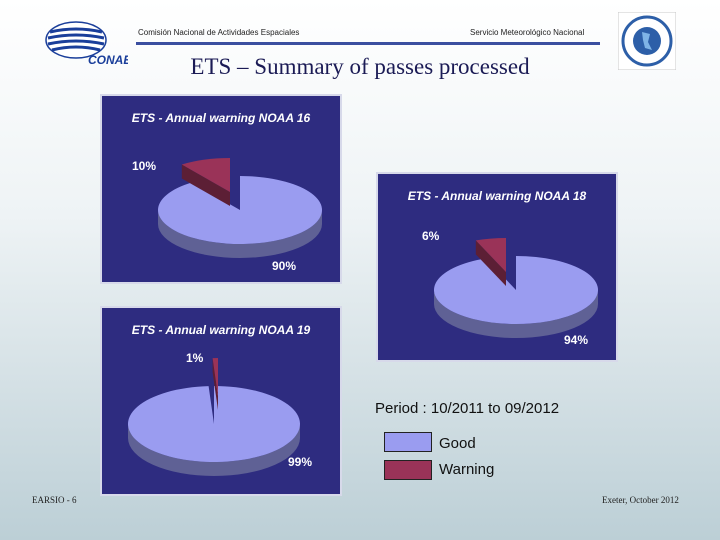  Describe the element at coordinates (214, 450) in the screenshot. I see `pie-slice-good-side-noaa19` at that location.